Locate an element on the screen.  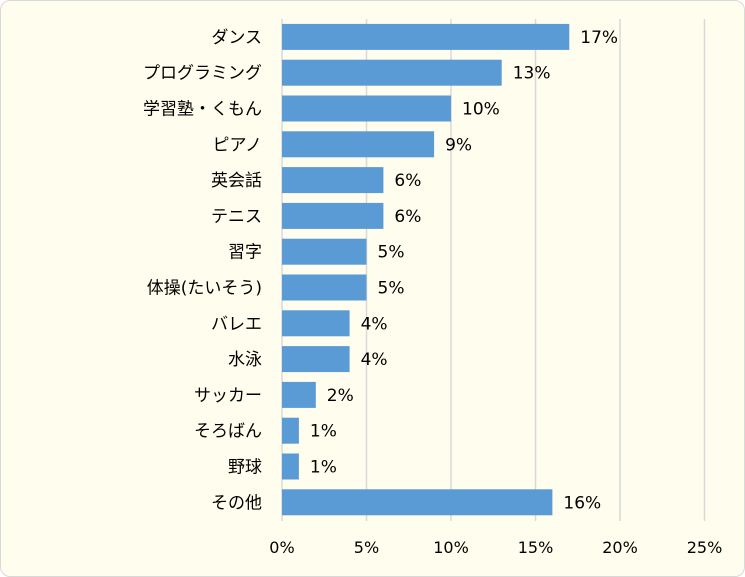
category-label: そろばん is located at coordinates (228, 432).